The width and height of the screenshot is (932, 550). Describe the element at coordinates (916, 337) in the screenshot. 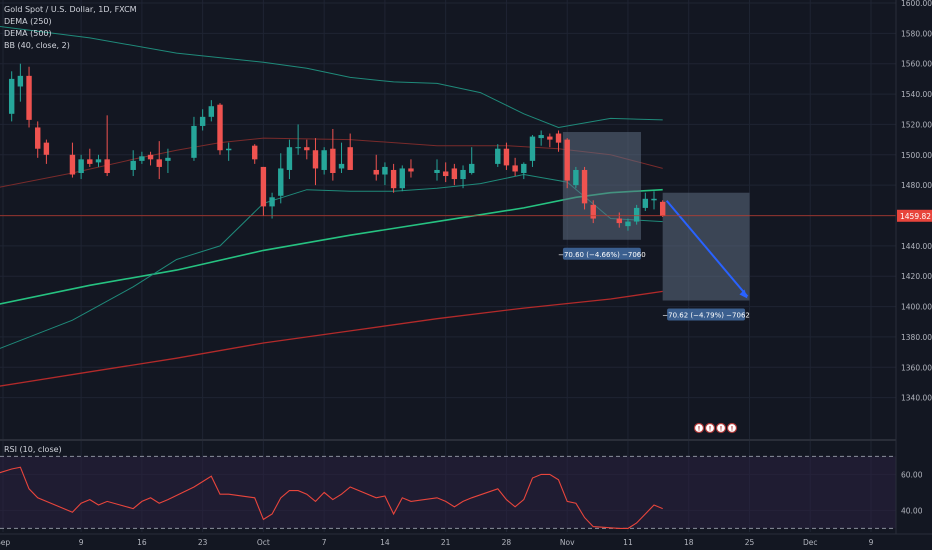

I see `price-tick-label: 1380.00` at that location.